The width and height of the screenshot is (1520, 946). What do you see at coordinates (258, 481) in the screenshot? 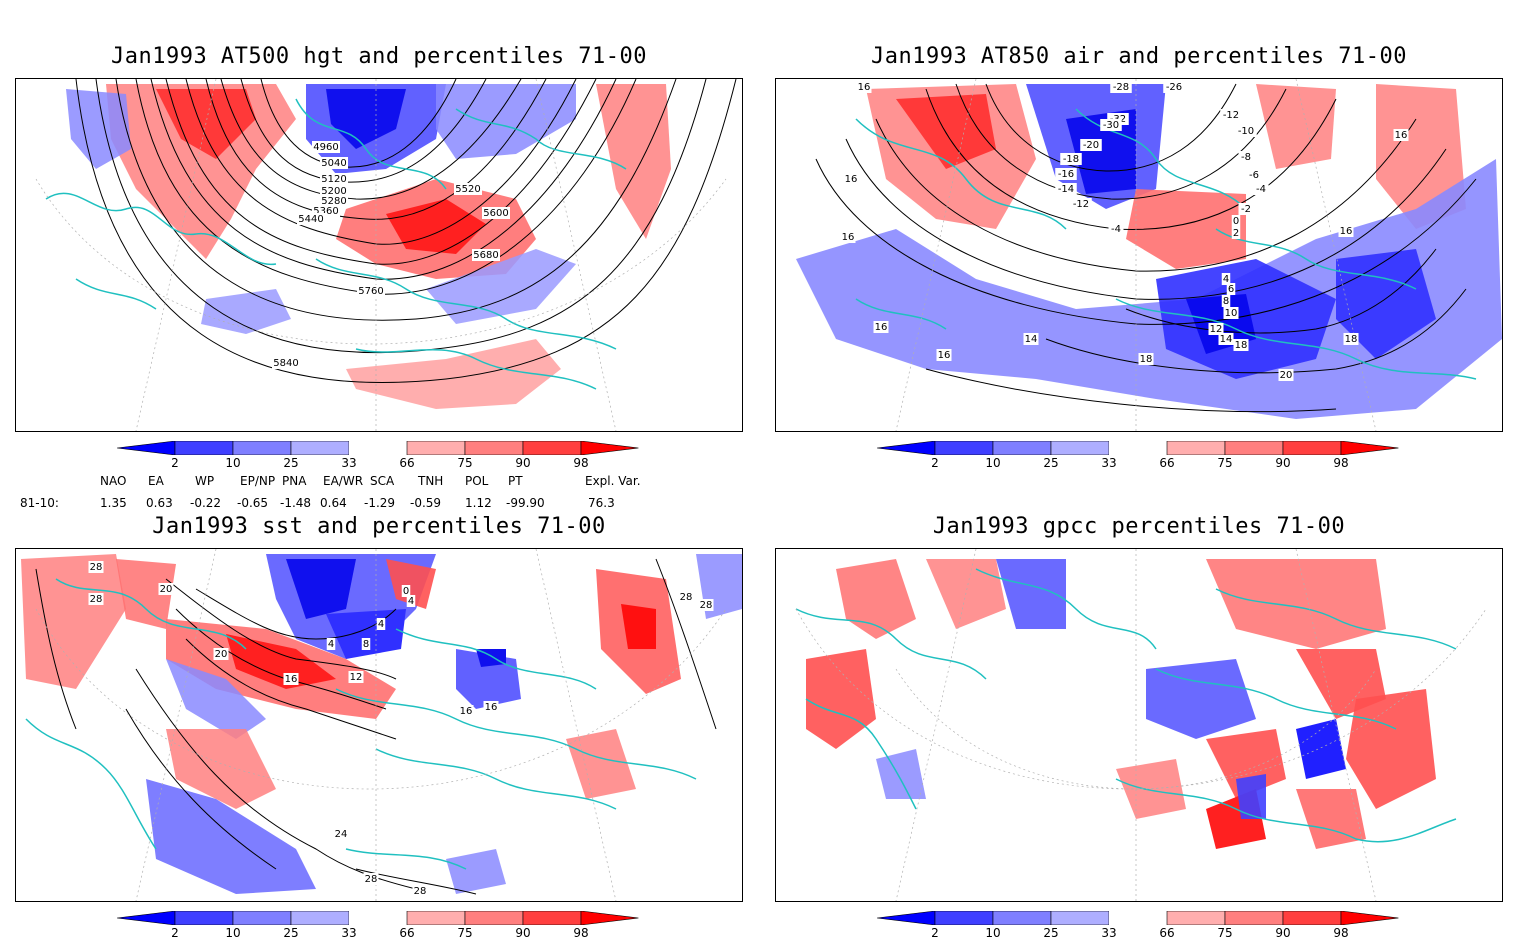
I see `index-header: EP/NP` at bounding box center [258, 481].